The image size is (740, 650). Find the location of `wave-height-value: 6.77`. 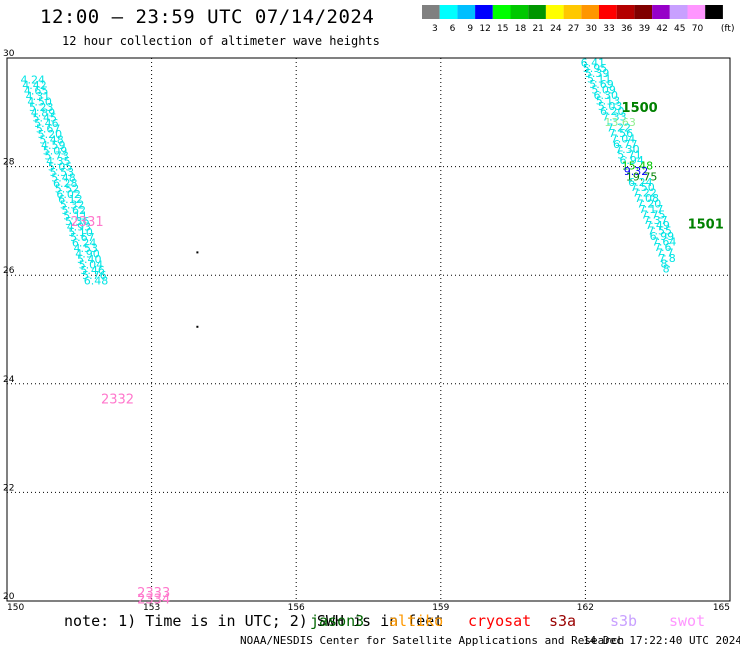

wave-height-value: 6.77 is located at coordinates (625, 144).